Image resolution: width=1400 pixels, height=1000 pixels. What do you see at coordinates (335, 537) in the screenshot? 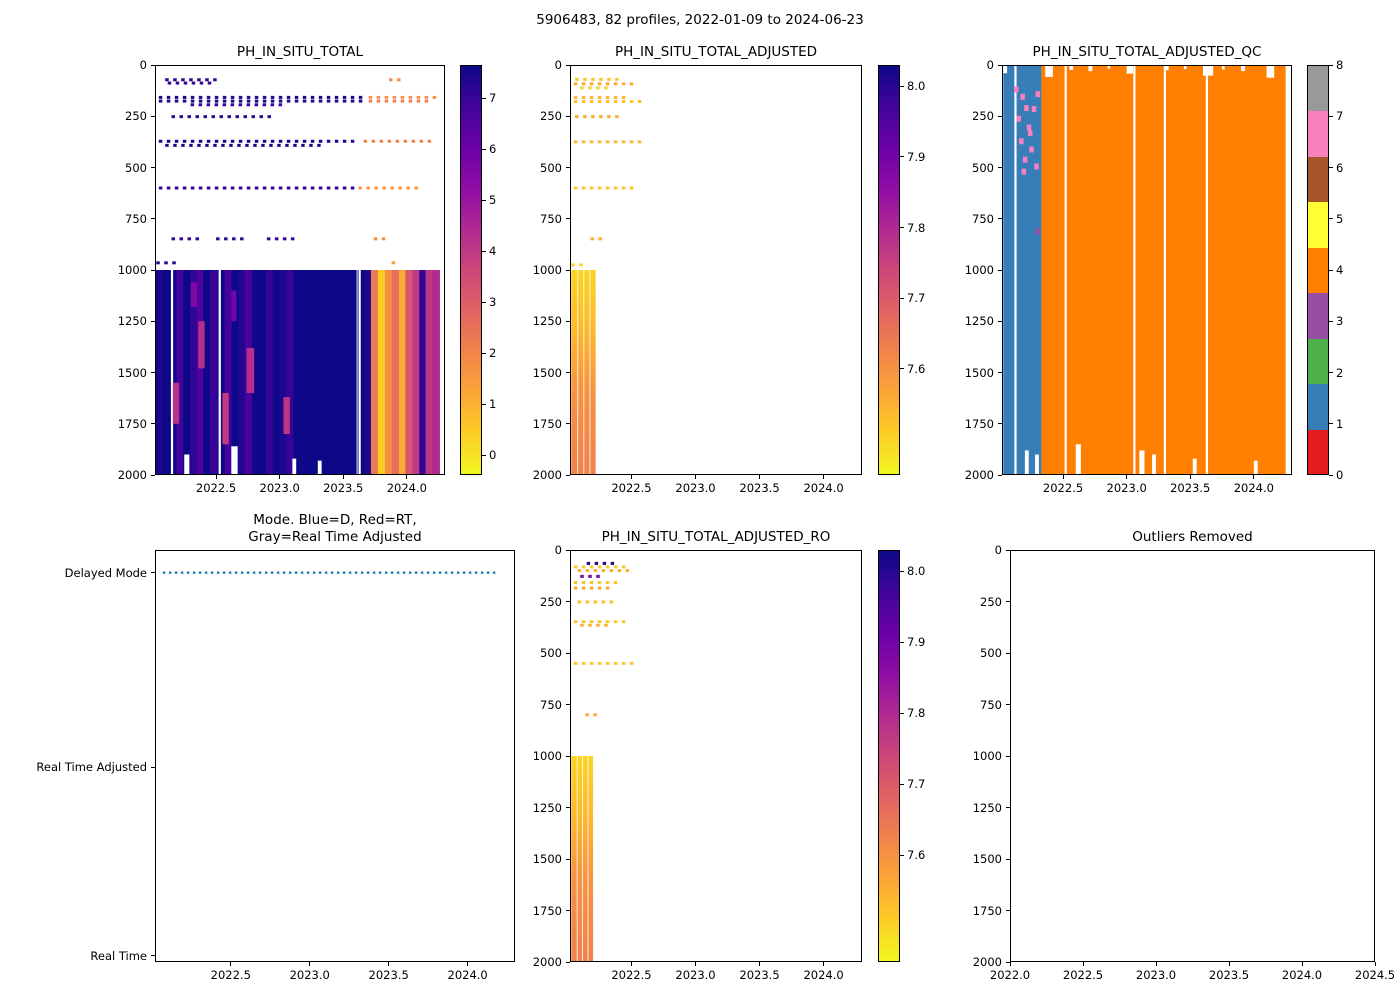
I see `panel-title-line-2: Gray=Real Time Adjusted` at bounding box center [335, 537].